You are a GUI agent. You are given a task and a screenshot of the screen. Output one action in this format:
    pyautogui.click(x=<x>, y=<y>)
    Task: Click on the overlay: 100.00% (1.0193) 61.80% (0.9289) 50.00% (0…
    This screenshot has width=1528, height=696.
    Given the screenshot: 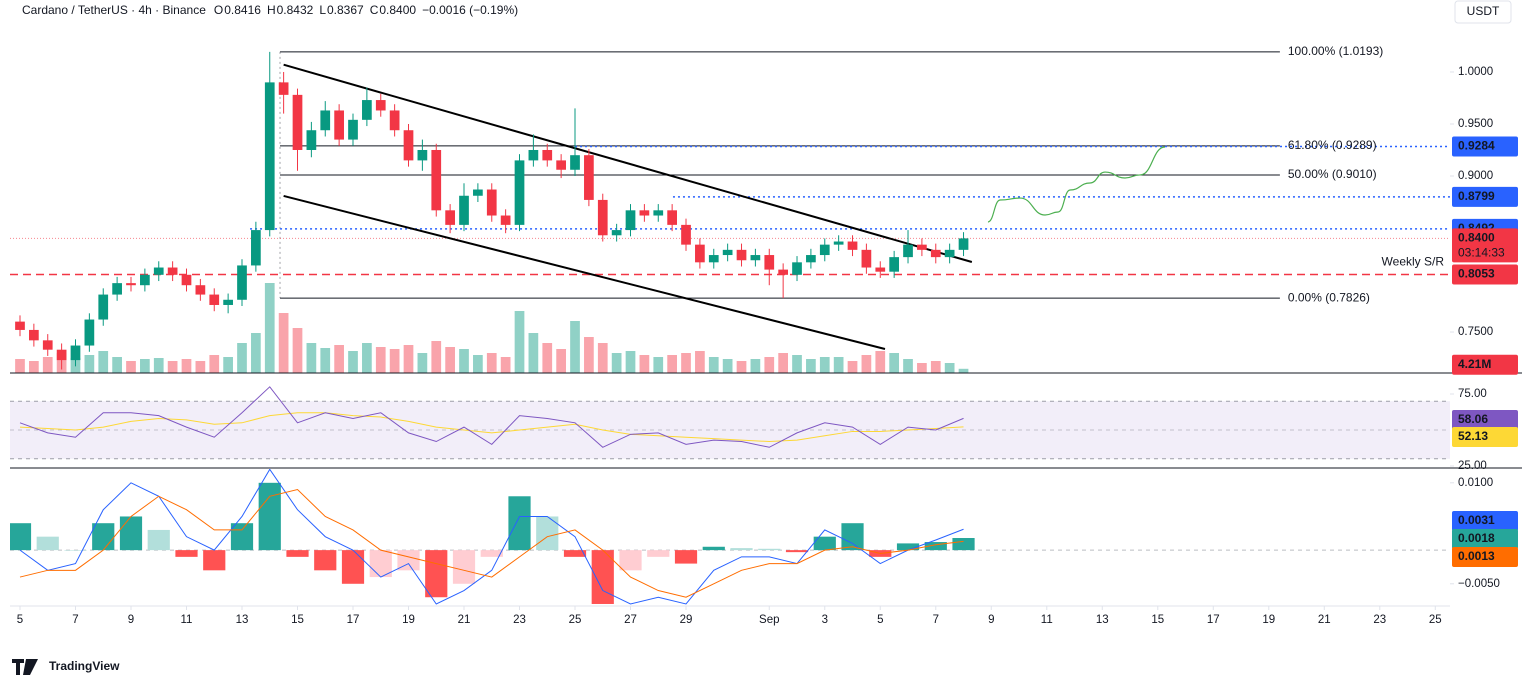 What is the action you would take?
    pyautogui.click(x=1366, y=174)
    